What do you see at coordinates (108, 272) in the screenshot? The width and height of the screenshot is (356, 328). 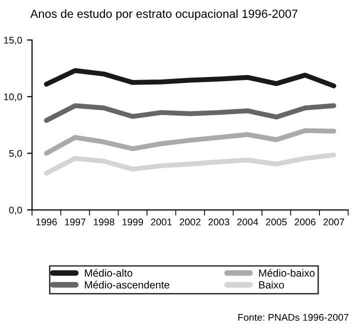 I see `legend-label: Médio-alto` at bounding box center [108, 272].